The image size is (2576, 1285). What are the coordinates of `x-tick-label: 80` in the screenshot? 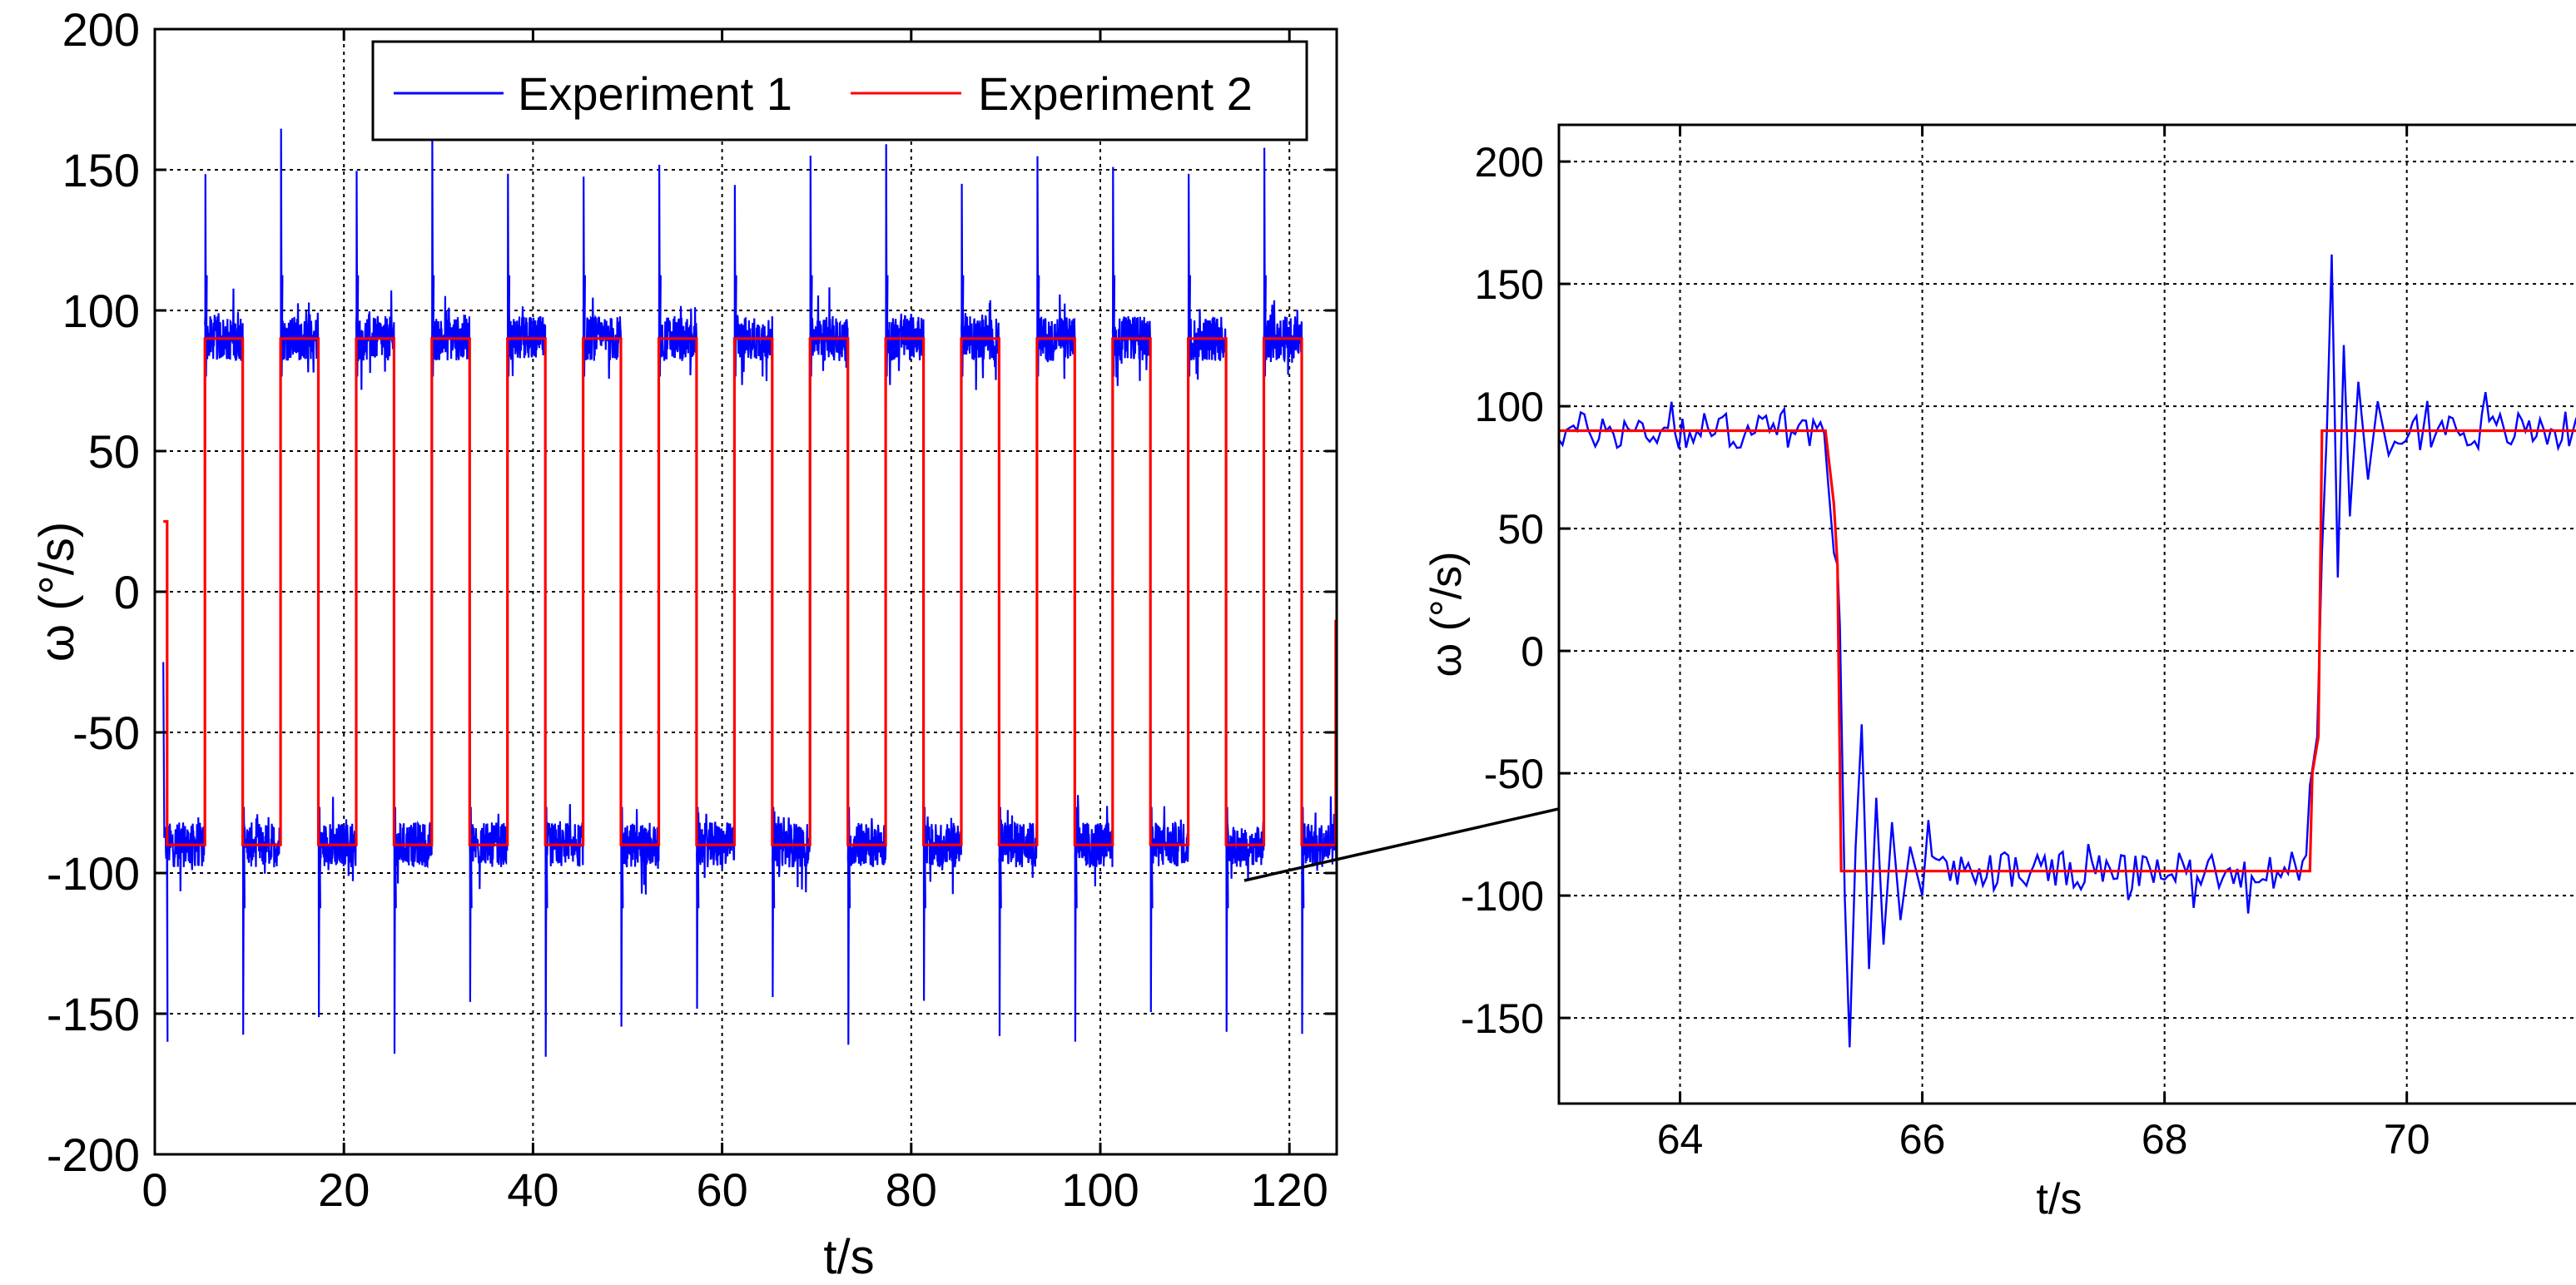 It's located at (911, 1189).